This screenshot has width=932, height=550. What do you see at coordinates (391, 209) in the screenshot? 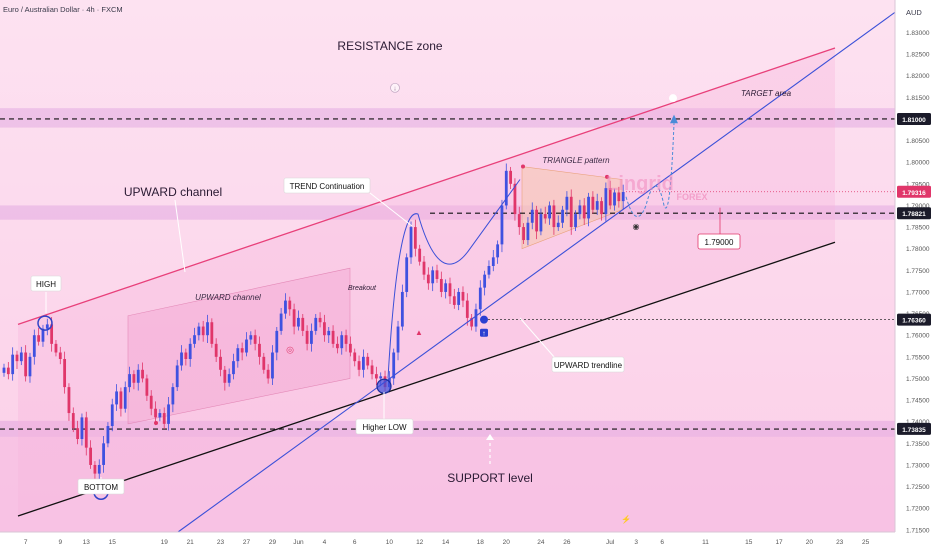
I see `trend-continuation-leader` at bounding box center [391, 209].